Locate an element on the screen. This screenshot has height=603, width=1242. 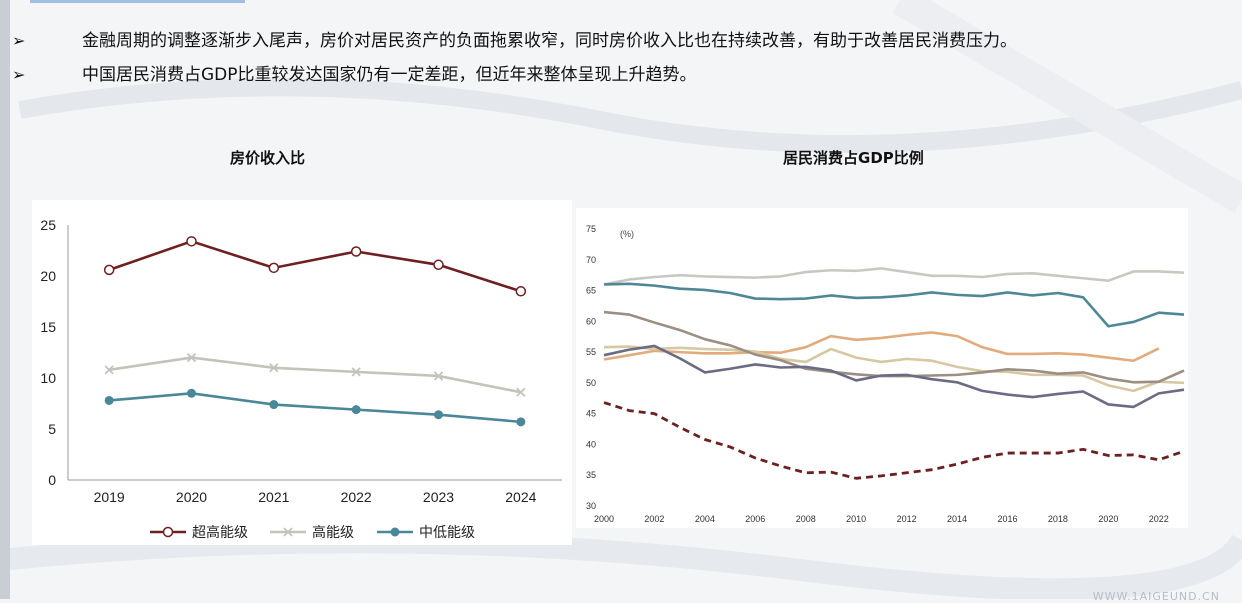
left-edge-bar is located at coordinates (5, 299).